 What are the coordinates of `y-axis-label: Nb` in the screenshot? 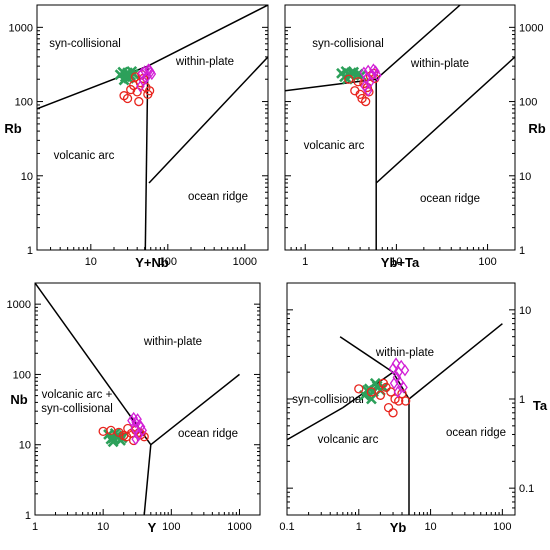 It's located at (18, 399).